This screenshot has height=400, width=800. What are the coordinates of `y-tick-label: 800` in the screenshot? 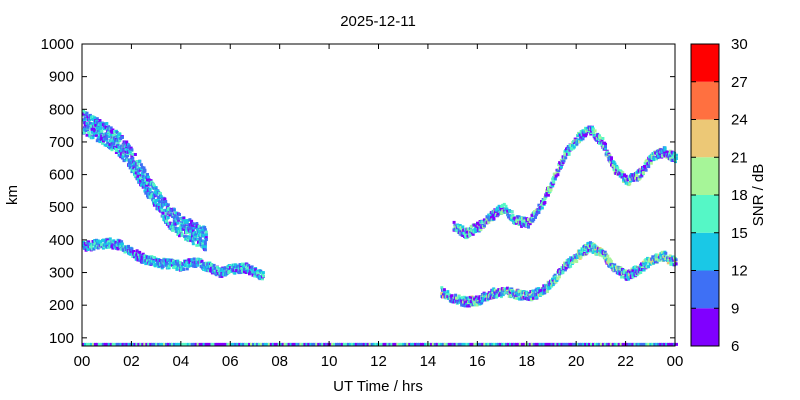 It's located at (61, 109).